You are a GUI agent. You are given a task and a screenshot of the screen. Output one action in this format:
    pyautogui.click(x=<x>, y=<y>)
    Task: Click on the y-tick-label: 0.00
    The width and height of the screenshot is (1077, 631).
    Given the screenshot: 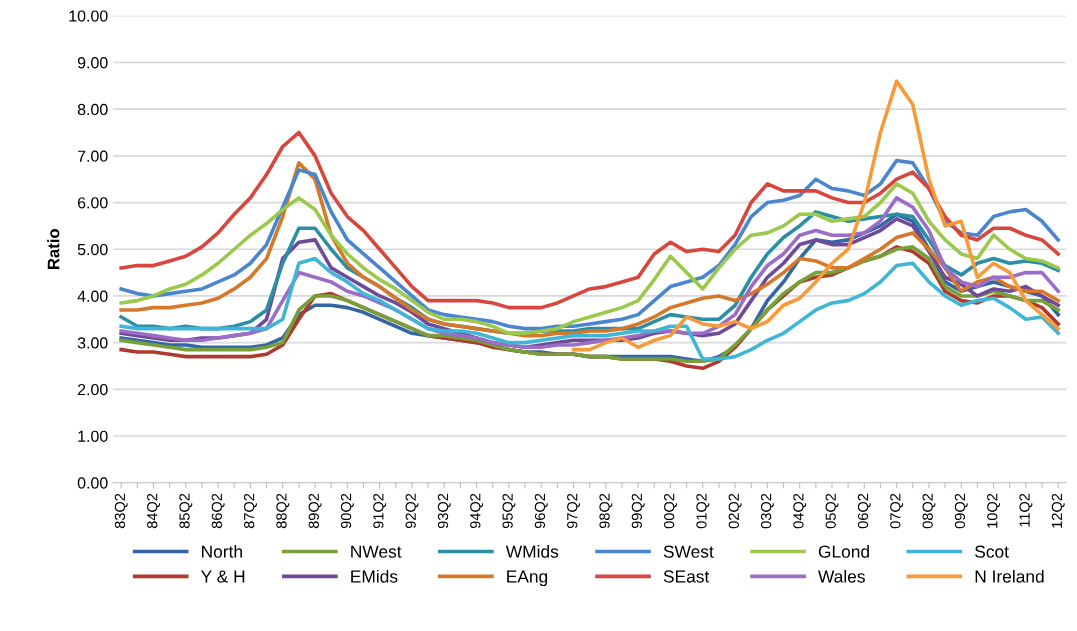 What is the action you would take?
    pyautogui.click(x=92, y=483)
    